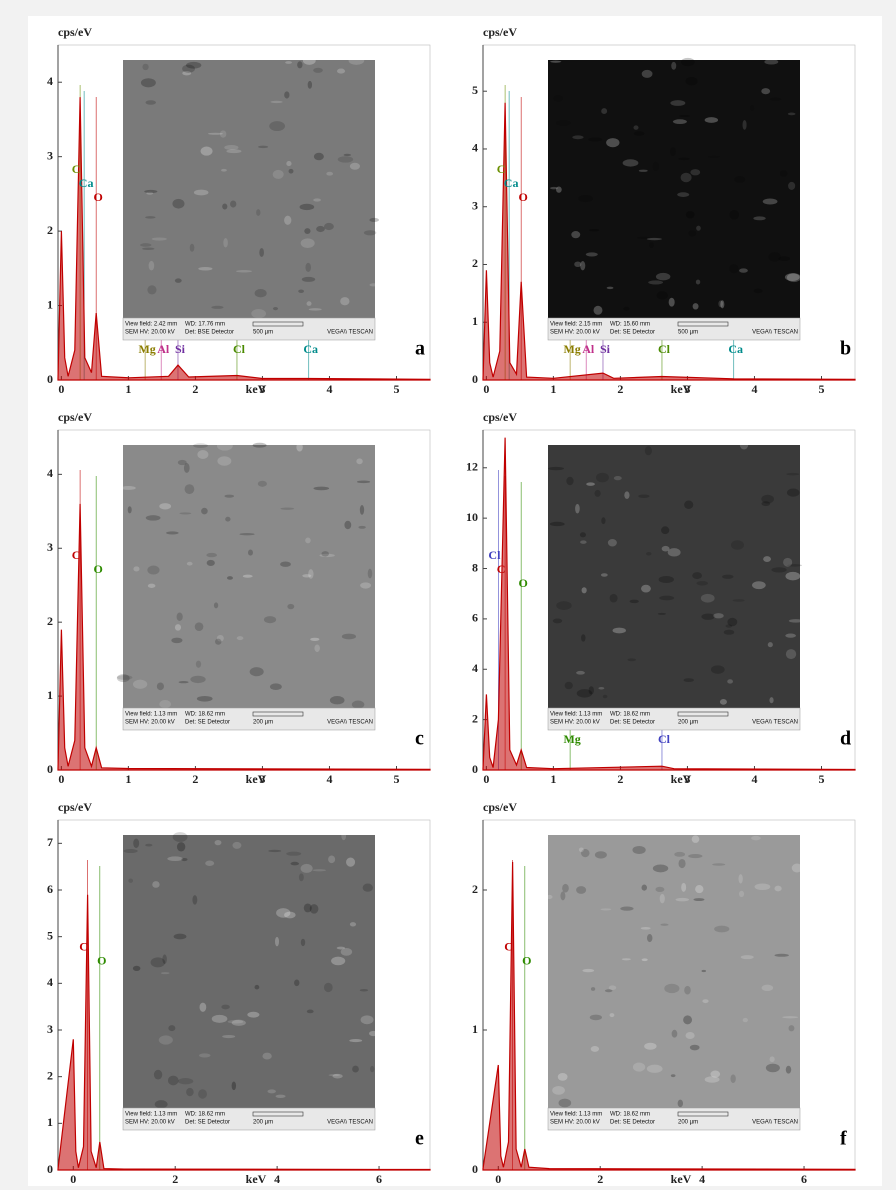 Image resolution: width=896 pixels, height=1190 pixels. What do you see at coordinates (845, 349) in the screenshot?
I see `panel-label: b` at bounding box center [845, 349].